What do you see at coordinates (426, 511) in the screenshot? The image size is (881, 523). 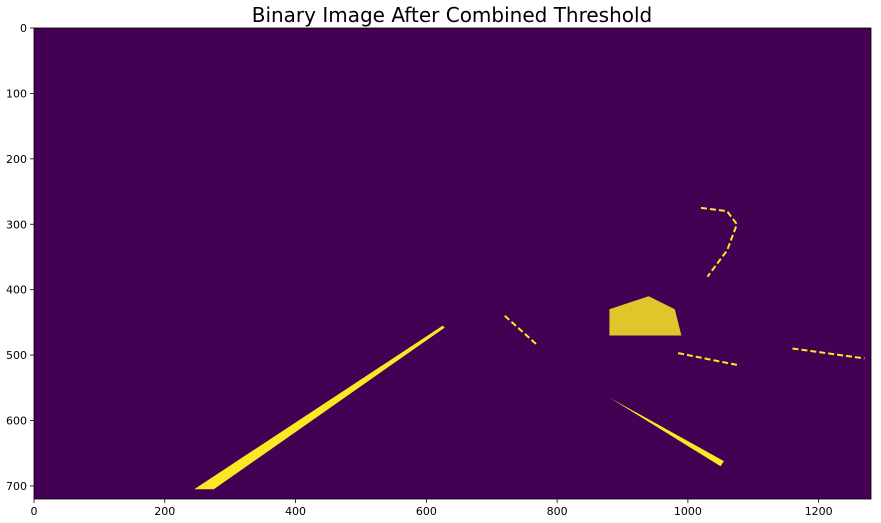 I see `x-tick-label: 600` at bounding box center [426, 511].